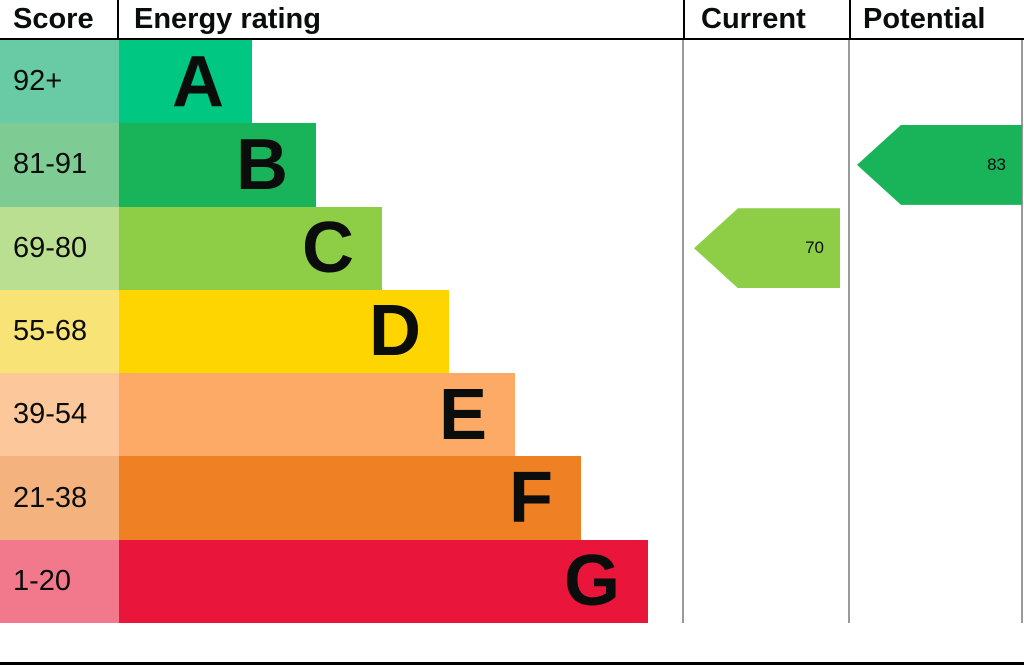 Image resolution: width=1024 pixels, height=666 pixels. Describe the element at coordinates (328, 248) in the screenshot. I see `band-letter: C` at that location.